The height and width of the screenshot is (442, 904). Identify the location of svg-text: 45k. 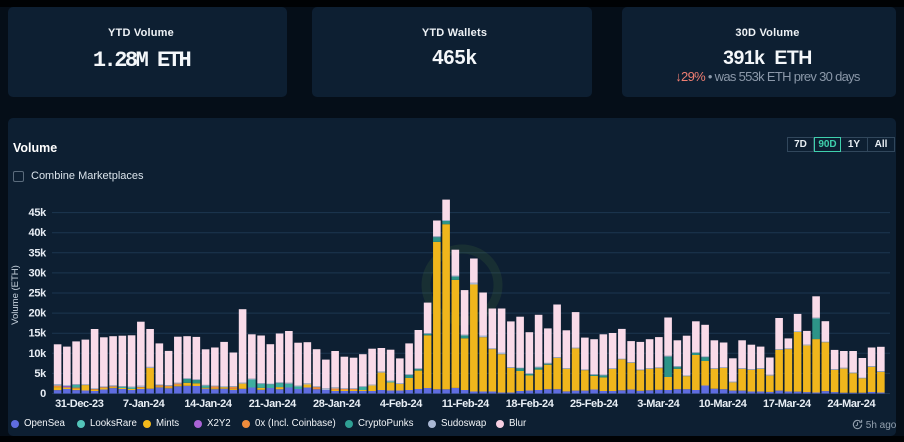
(38, 213).